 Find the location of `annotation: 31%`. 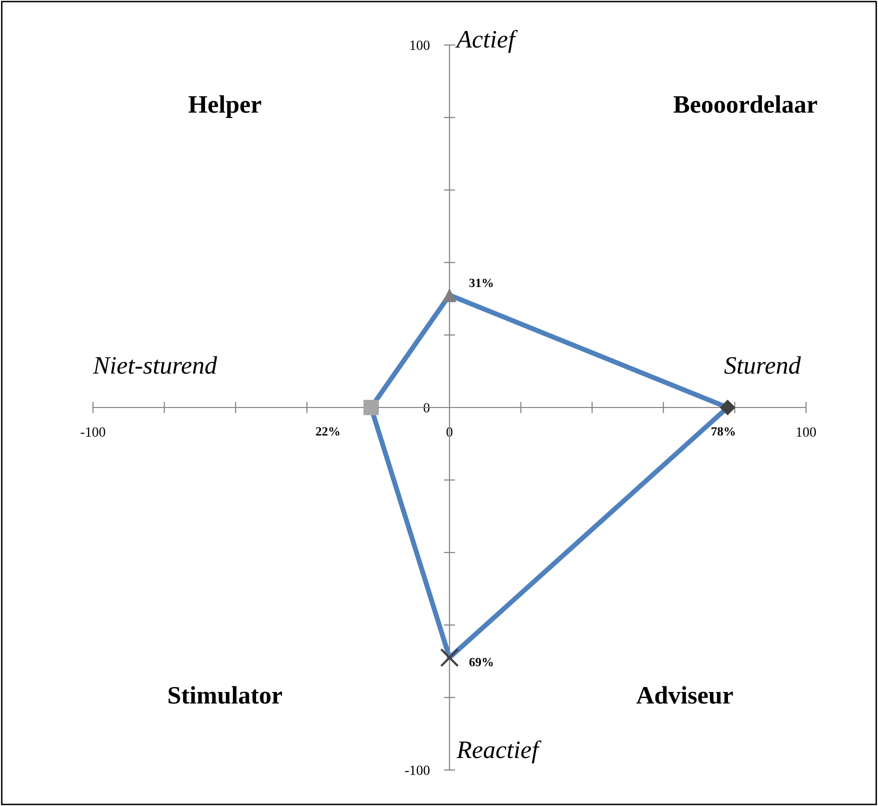

annotation: 31% is located at coordinates (481, 283).